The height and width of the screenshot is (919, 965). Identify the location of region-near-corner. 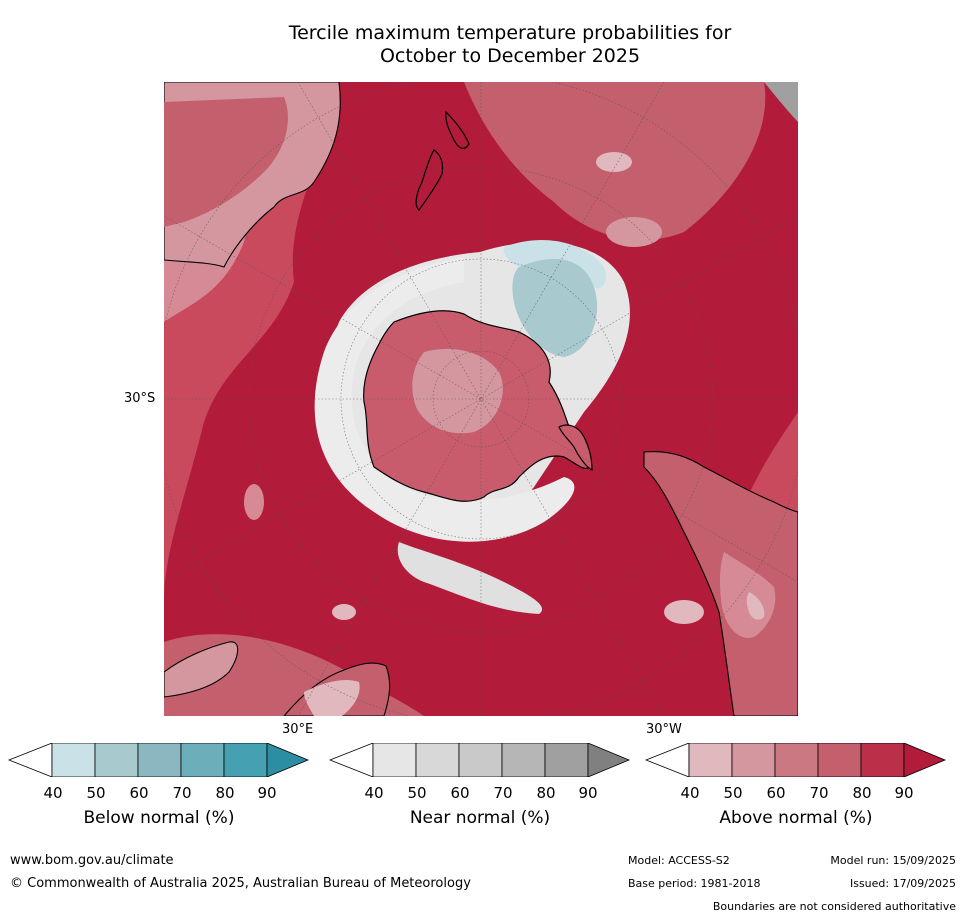
(781, 102).